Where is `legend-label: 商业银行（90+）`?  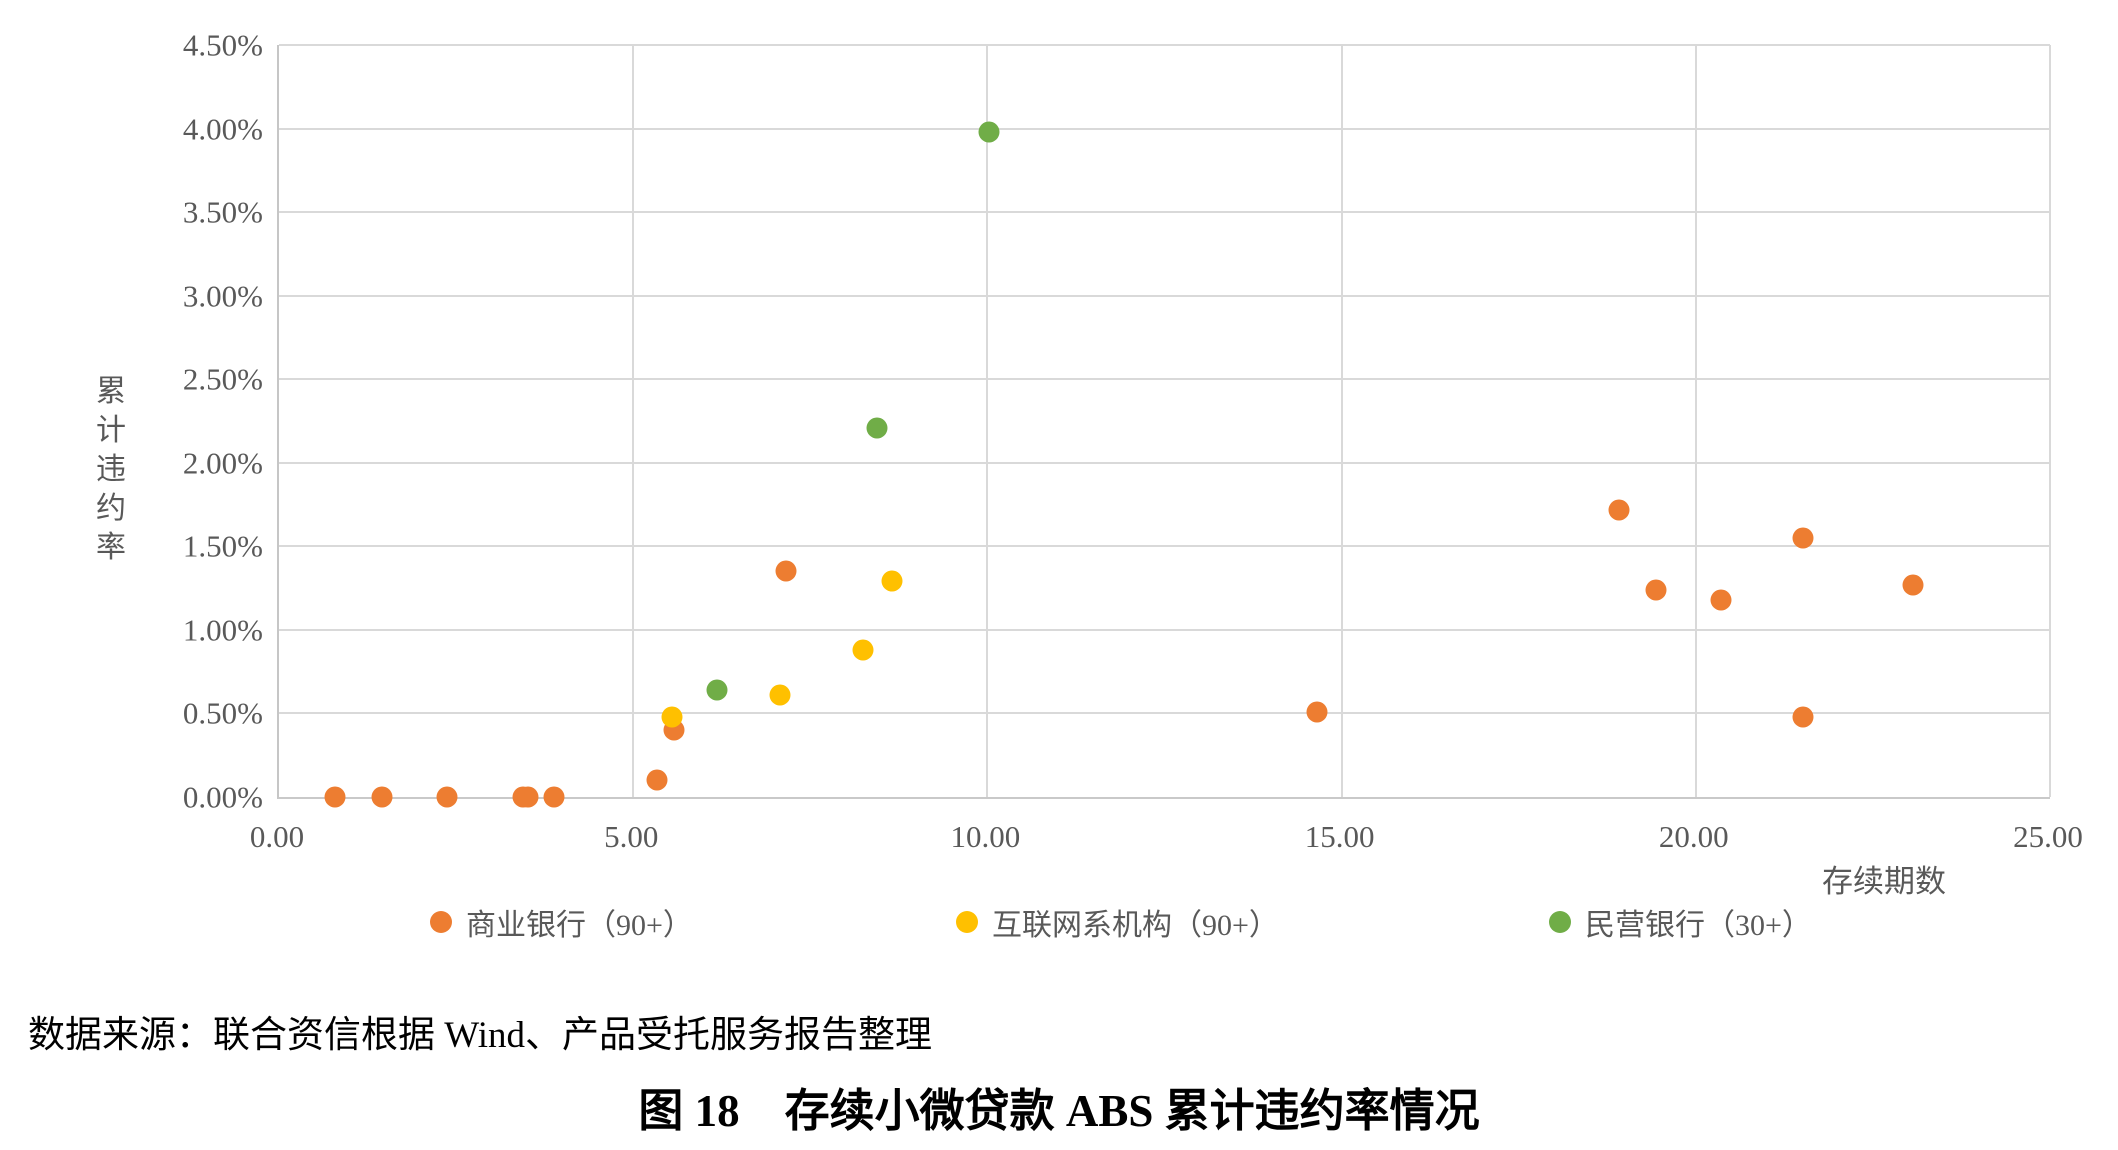 legend-label: 商业银行（90+） is located at coordinates (579, 925).